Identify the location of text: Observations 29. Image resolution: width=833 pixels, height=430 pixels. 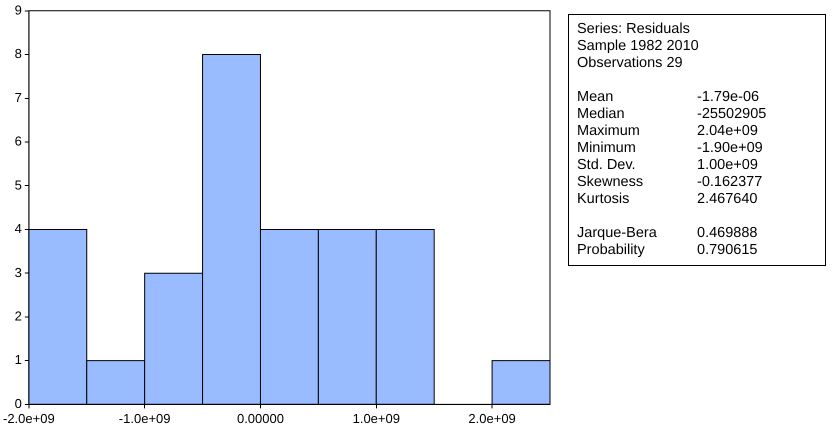
(630, 63).